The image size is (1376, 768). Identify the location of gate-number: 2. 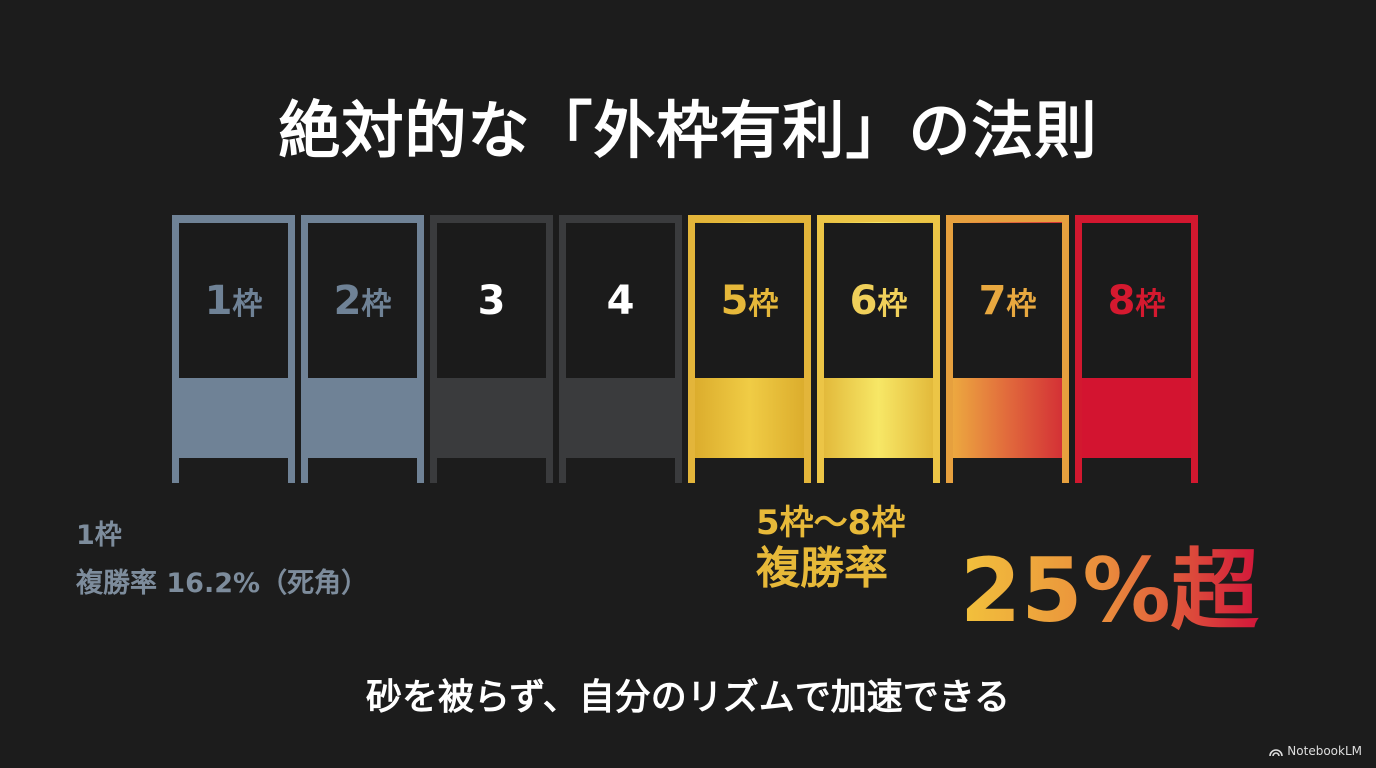
(347, 300).